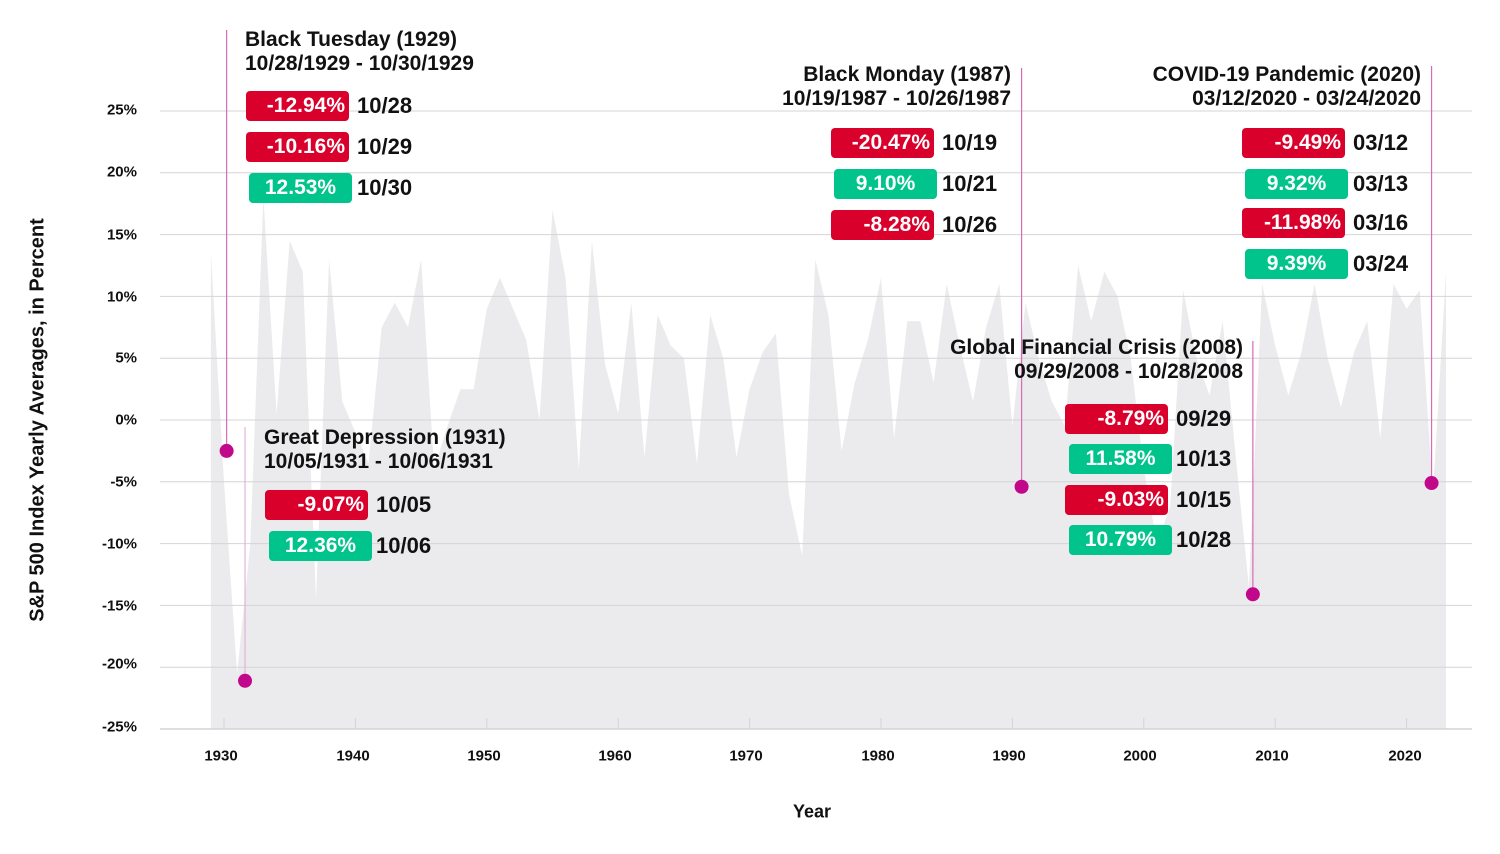 This screenshot has height=854, width=1500. I want to click on event-row: 9.32% 03/13, so click(1326, 184).